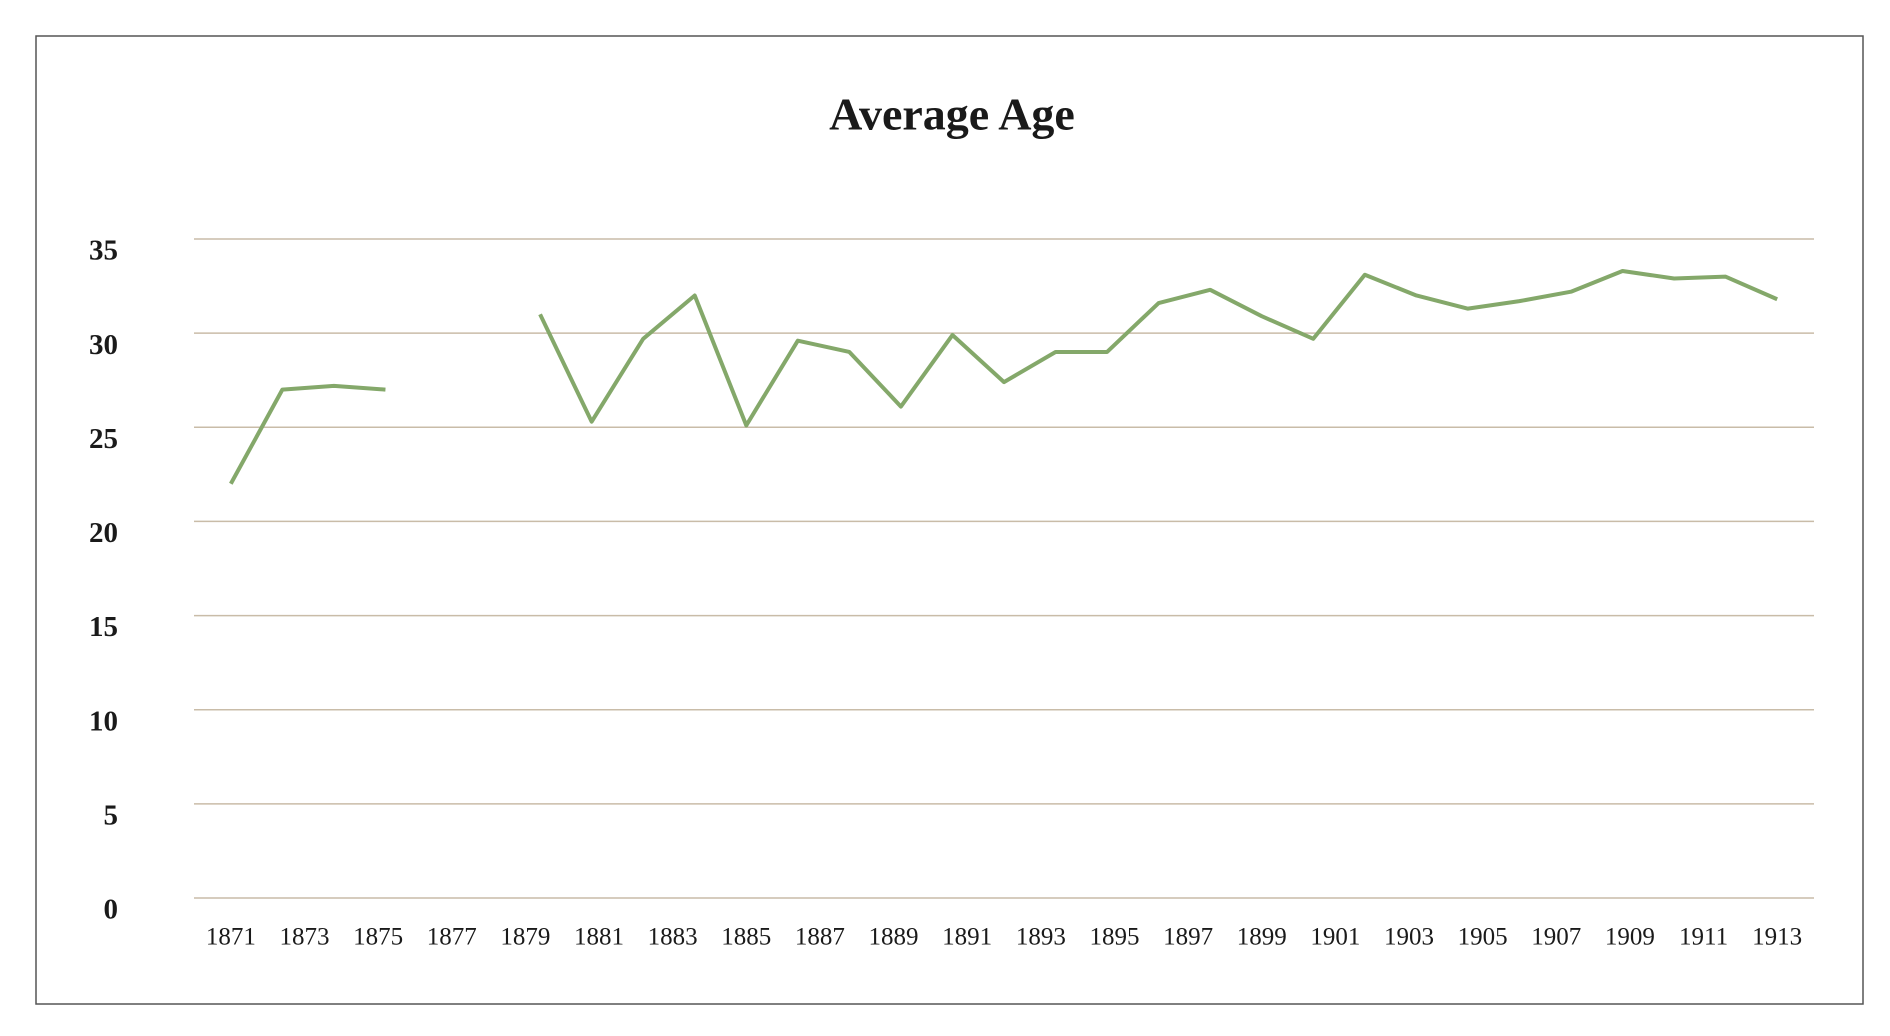  What do you see at coordinates (1777, 937) in the screenshot?
I see `x-tick-label: 1913` at bounding box center [1777, 937].